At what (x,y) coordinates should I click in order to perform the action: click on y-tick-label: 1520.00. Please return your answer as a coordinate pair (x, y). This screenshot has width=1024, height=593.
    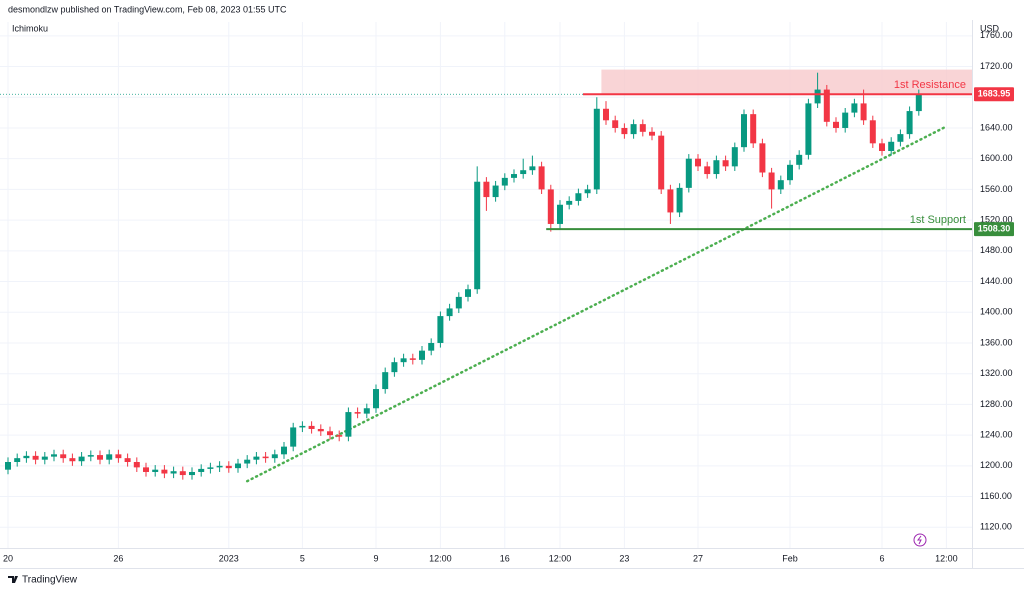
    Looking at the image, I should click on (996, 219).